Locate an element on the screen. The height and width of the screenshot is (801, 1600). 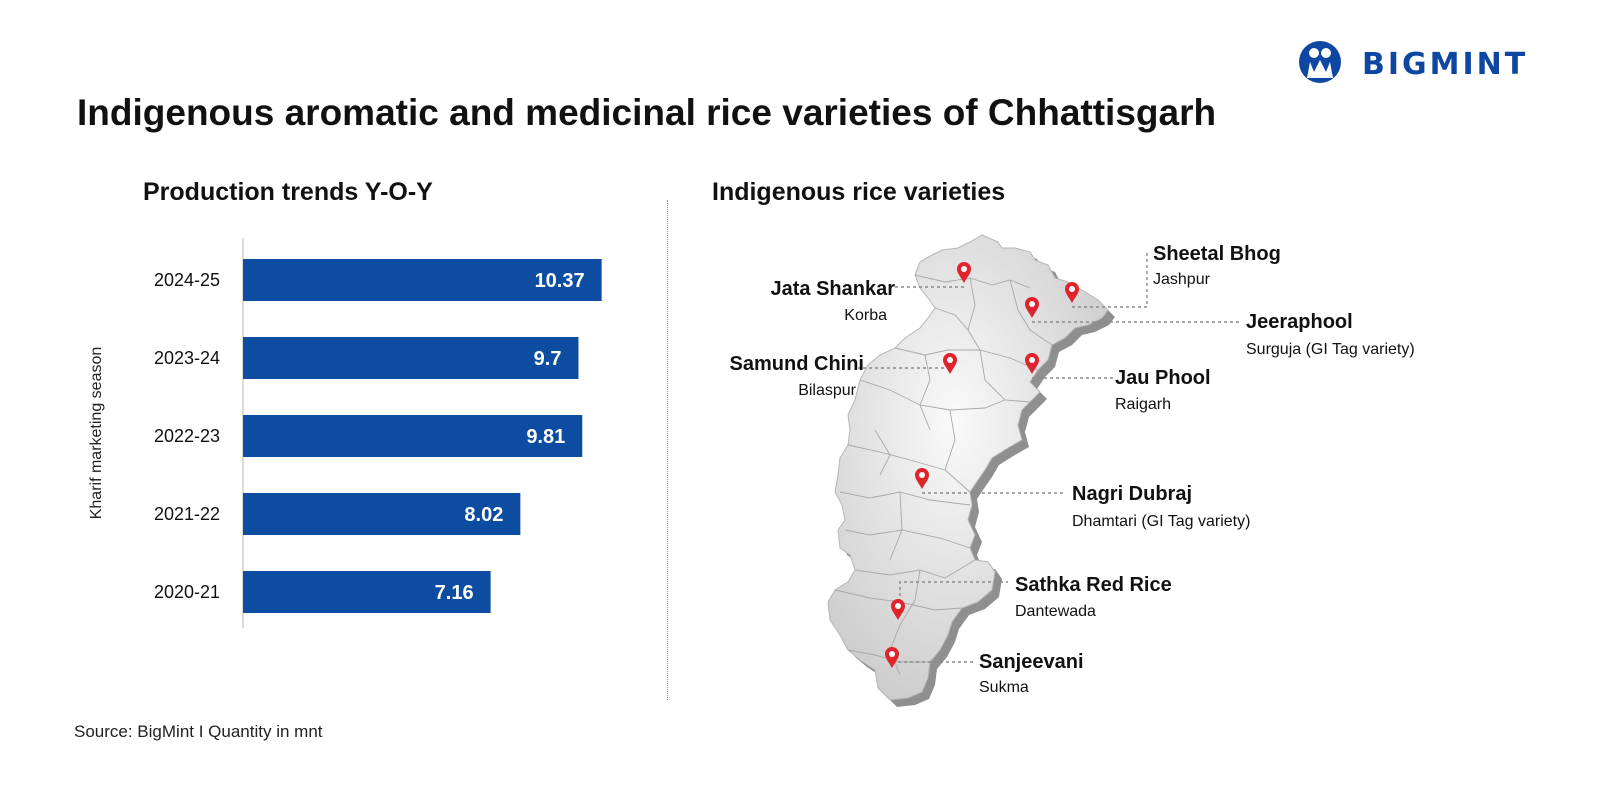
category-label: 2023-24 is located at coordinates (187, 358).